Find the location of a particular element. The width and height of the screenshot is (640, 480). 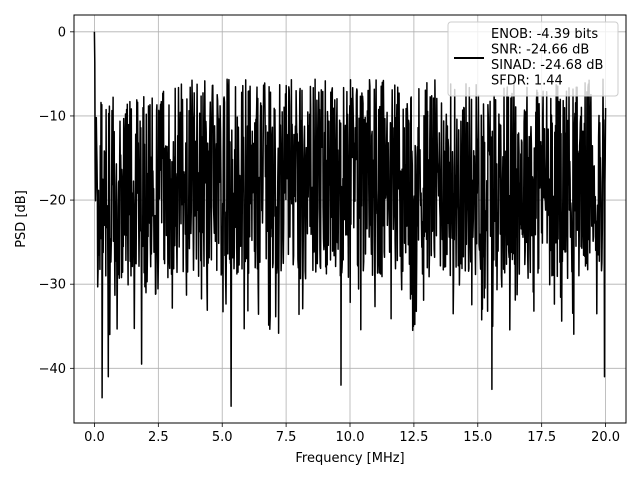

x-tick-label: 0.0 is located at coordinates (94, 437).